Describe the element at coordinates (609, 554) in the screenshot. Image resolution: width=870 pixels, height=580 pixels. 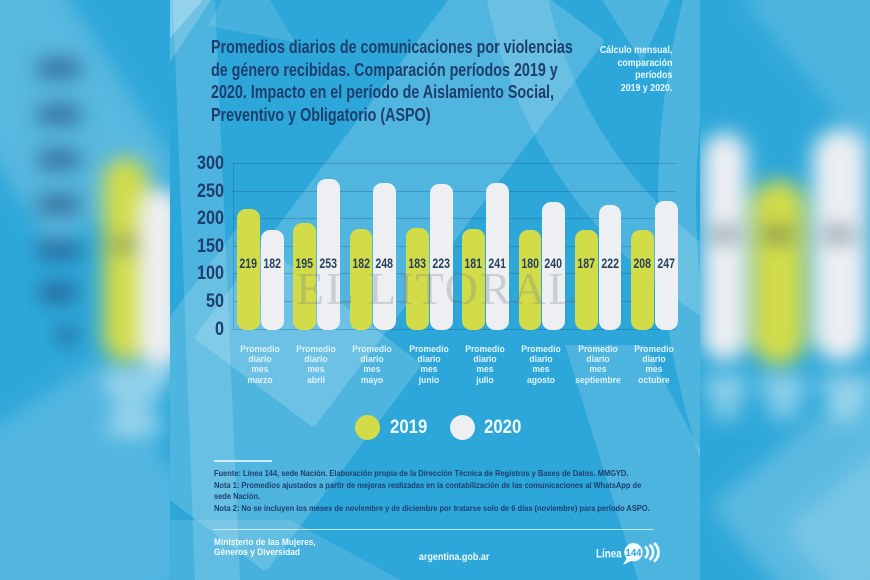
I see `svg-text: Línea` at that location.